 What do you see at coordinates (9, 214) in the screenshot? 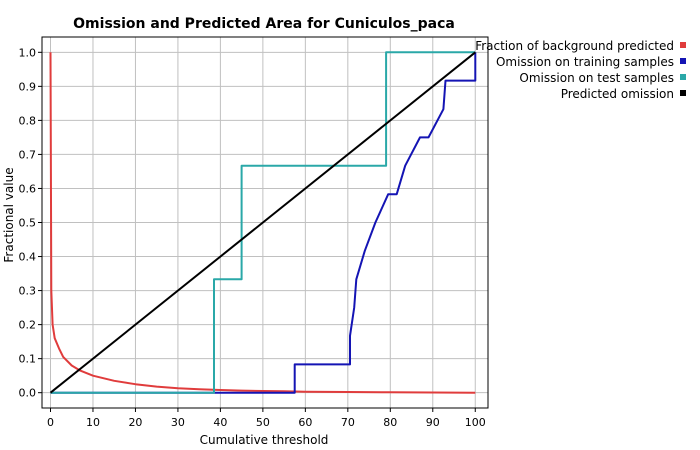
I see `y-axis-label: Fractional value` at bounding box center [9, 214].